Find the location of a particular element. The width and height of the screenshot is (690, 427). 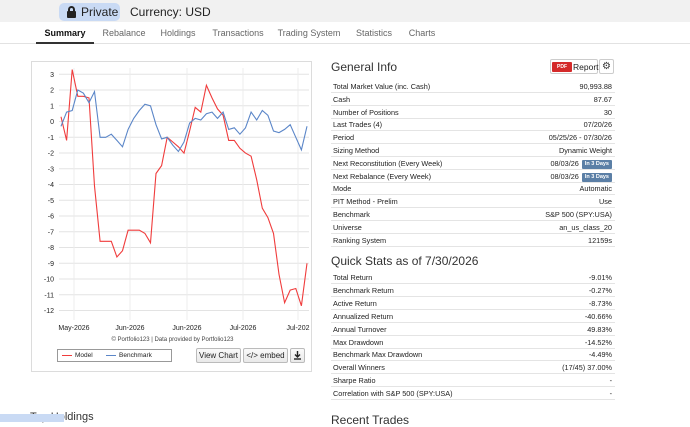

general-info-value: Dynamic Weight is located at coordinates (585, 150).